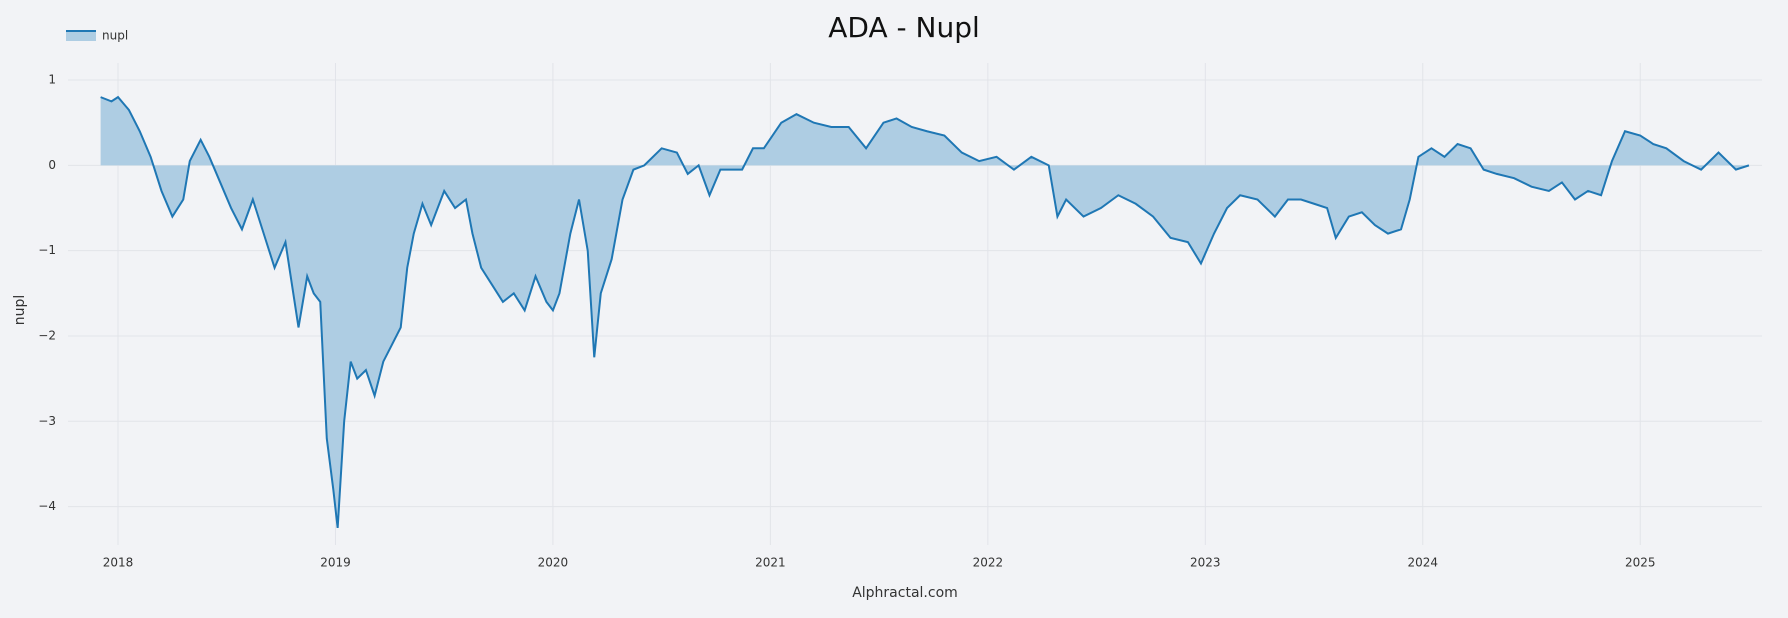 The image size is (1788, 618). What do you see at coordinates (905, 593) in the screenshot?
I see `x-axis-label: Alphractal.com` at bounding box center [905, 593].